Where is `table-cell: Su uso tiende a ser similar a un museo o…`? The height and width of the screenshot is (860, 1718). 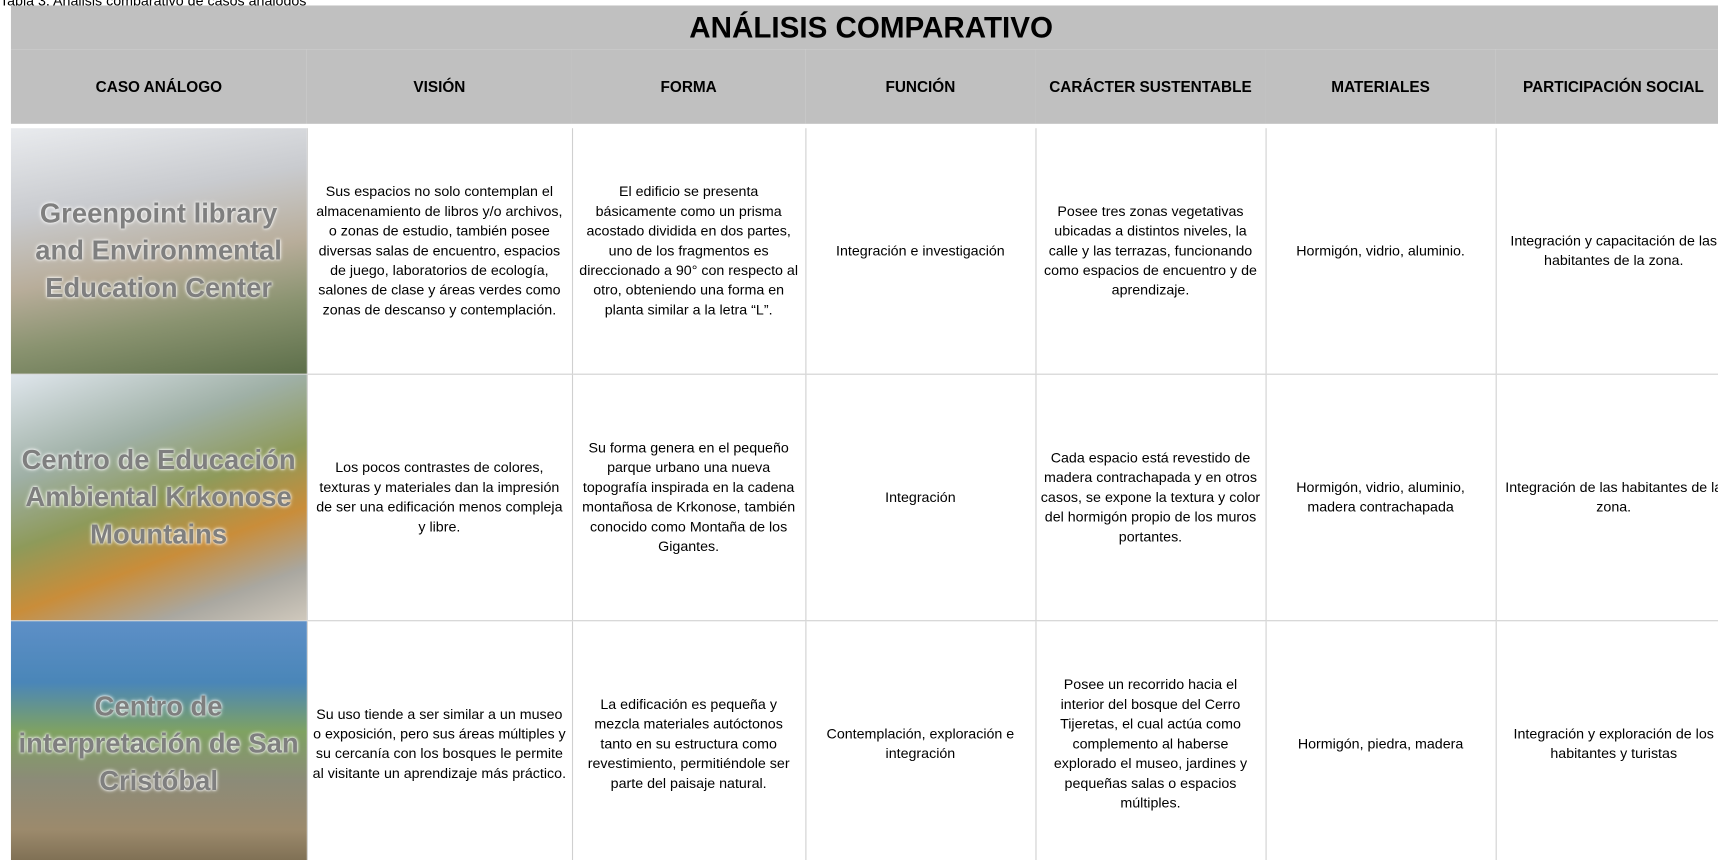 table-cell: Su uso tiende a ser similar a un museo o… is located at coordinates (439, 740).